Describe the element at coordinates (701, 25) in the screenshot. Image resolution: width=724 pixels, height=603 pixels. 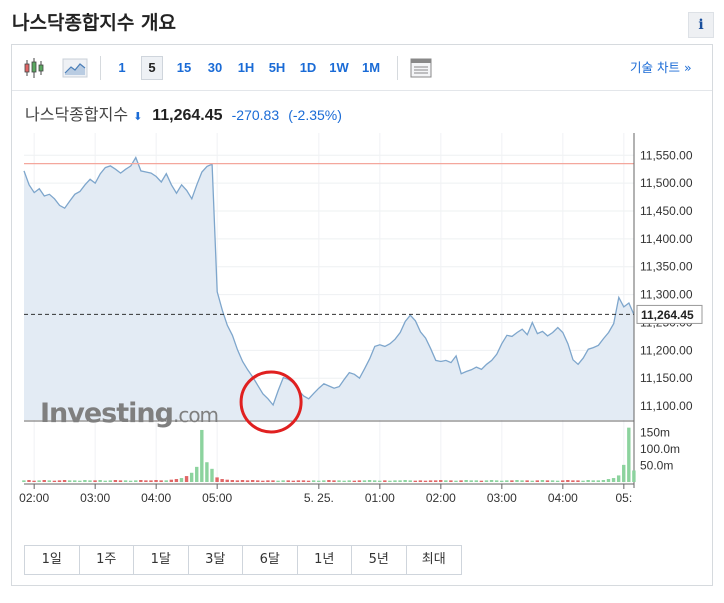
I see `info-button: i` at that location.